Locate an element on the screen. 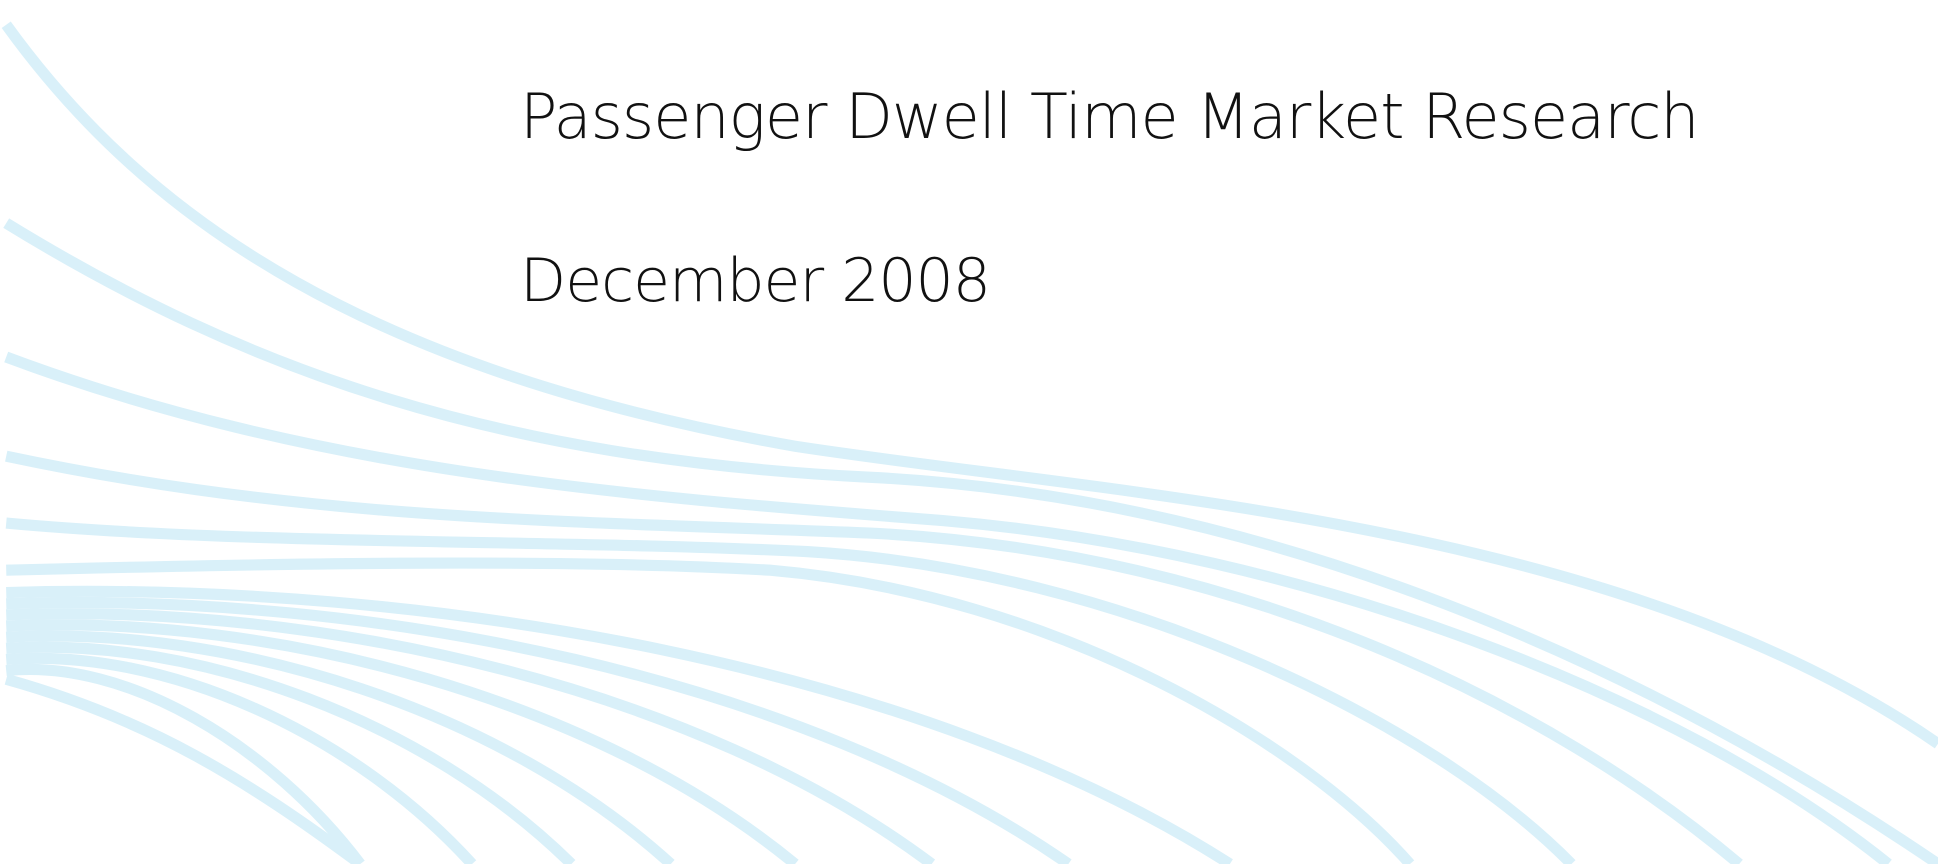 The image size is (1938, 864). document-title: Passenger Dwell Time Market Research is located at coordinates (1110, 116).